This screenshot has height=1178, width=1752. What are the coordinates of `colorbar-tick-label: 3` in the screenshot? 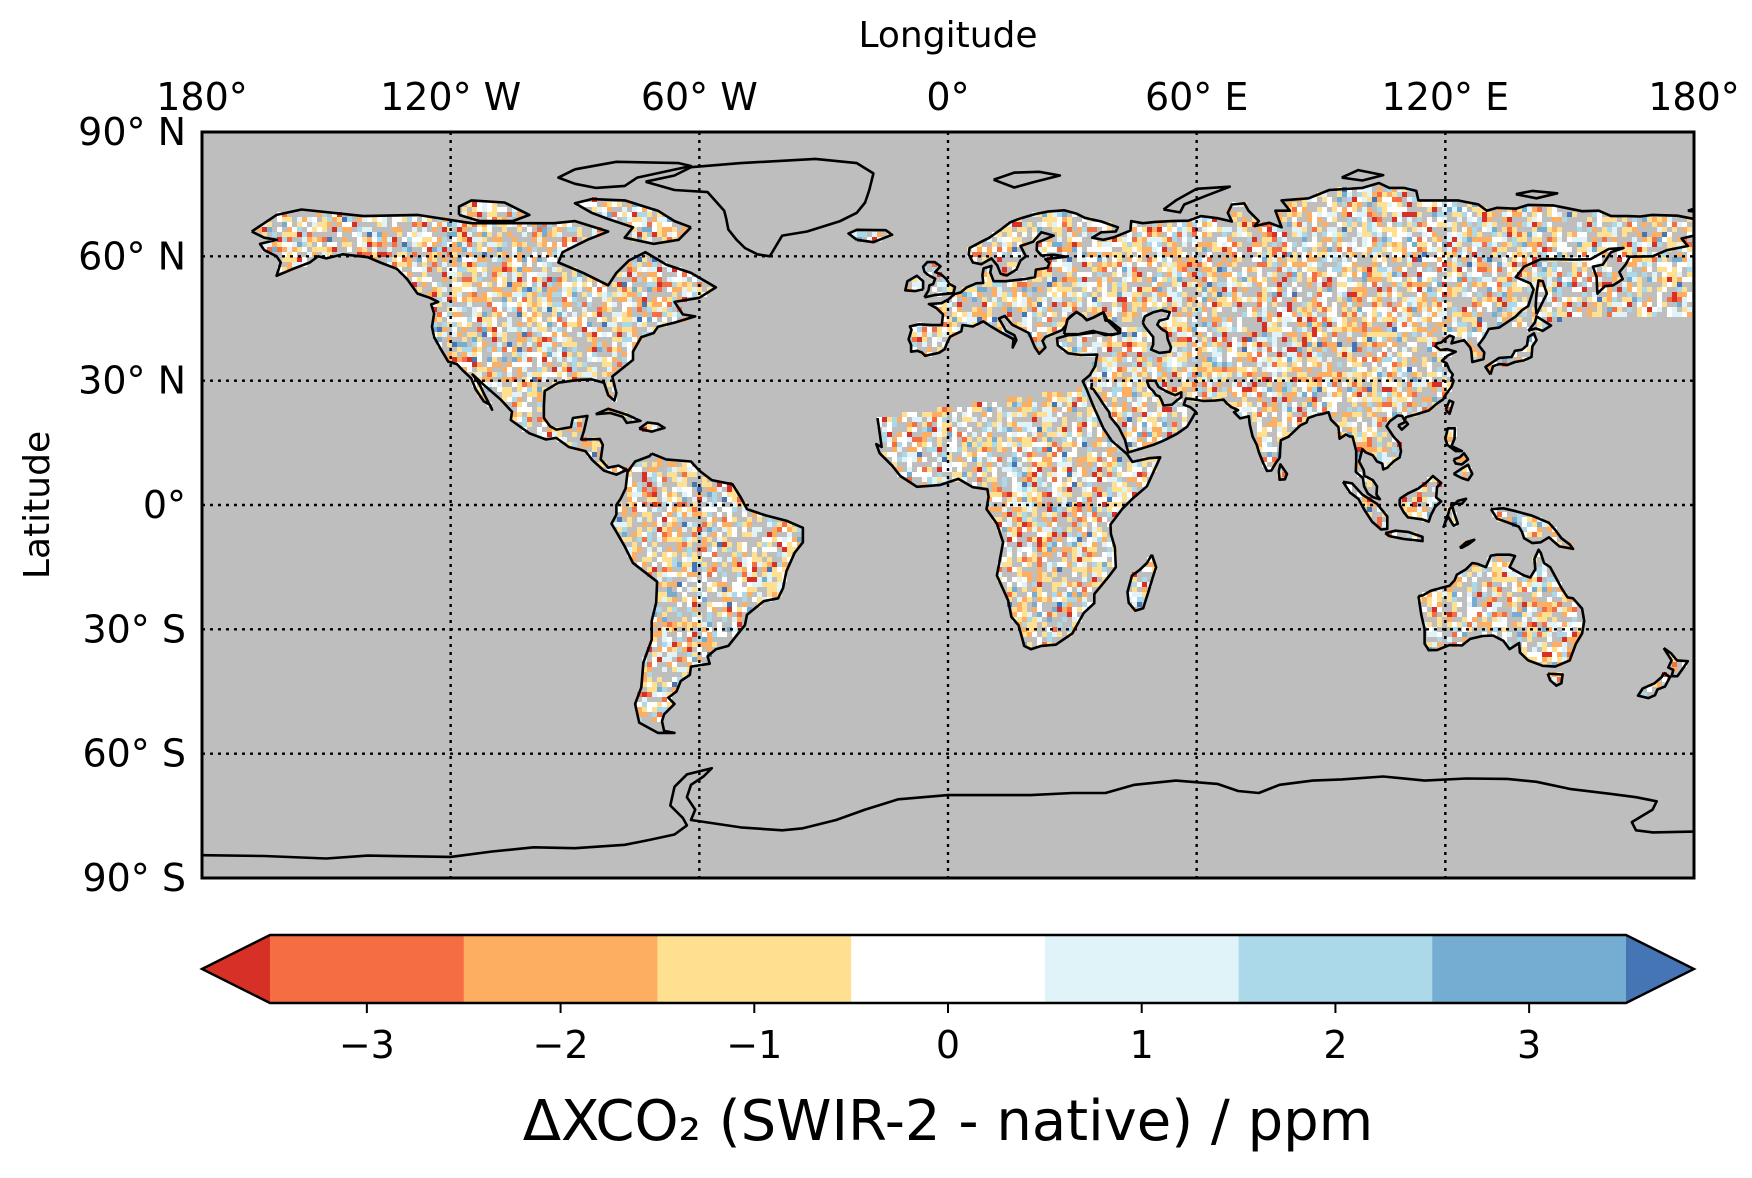 It's located at (1529, 1045).